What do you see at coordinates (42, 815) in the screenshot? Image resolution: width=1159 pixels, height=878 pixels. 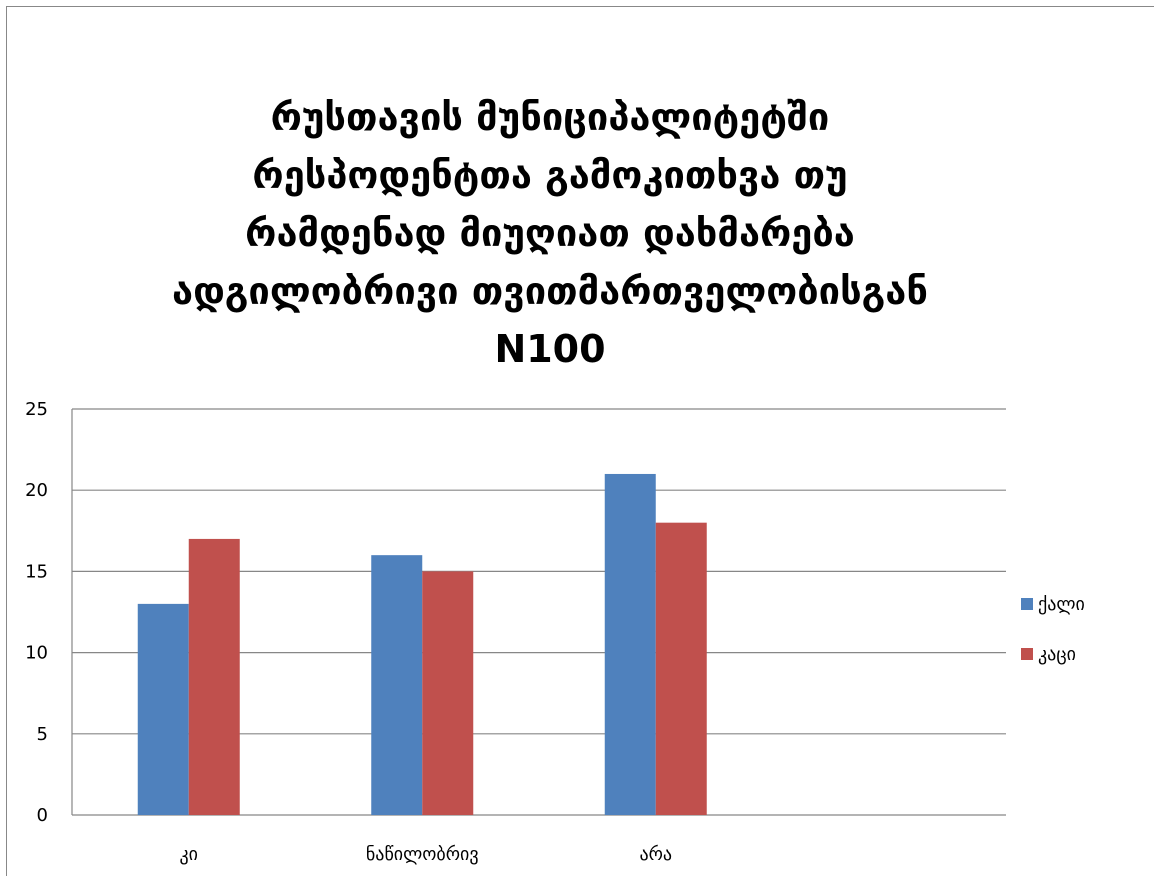 I see `y-tick-label: 0` at bounding box center [42, 815].